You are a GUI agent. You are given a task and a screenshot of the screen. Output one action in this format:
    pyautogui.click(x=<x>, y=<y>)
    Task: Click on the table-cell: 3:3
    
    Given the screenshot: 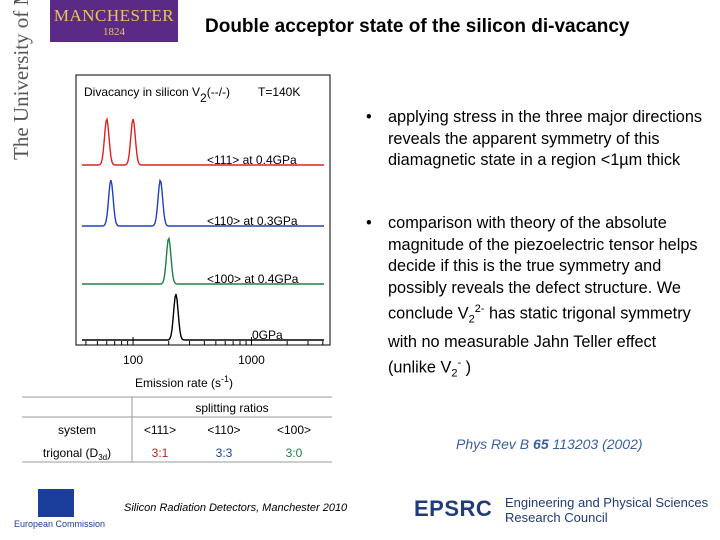 What is the action you would take?
    pyautogui.click(x=224, y=453)
    